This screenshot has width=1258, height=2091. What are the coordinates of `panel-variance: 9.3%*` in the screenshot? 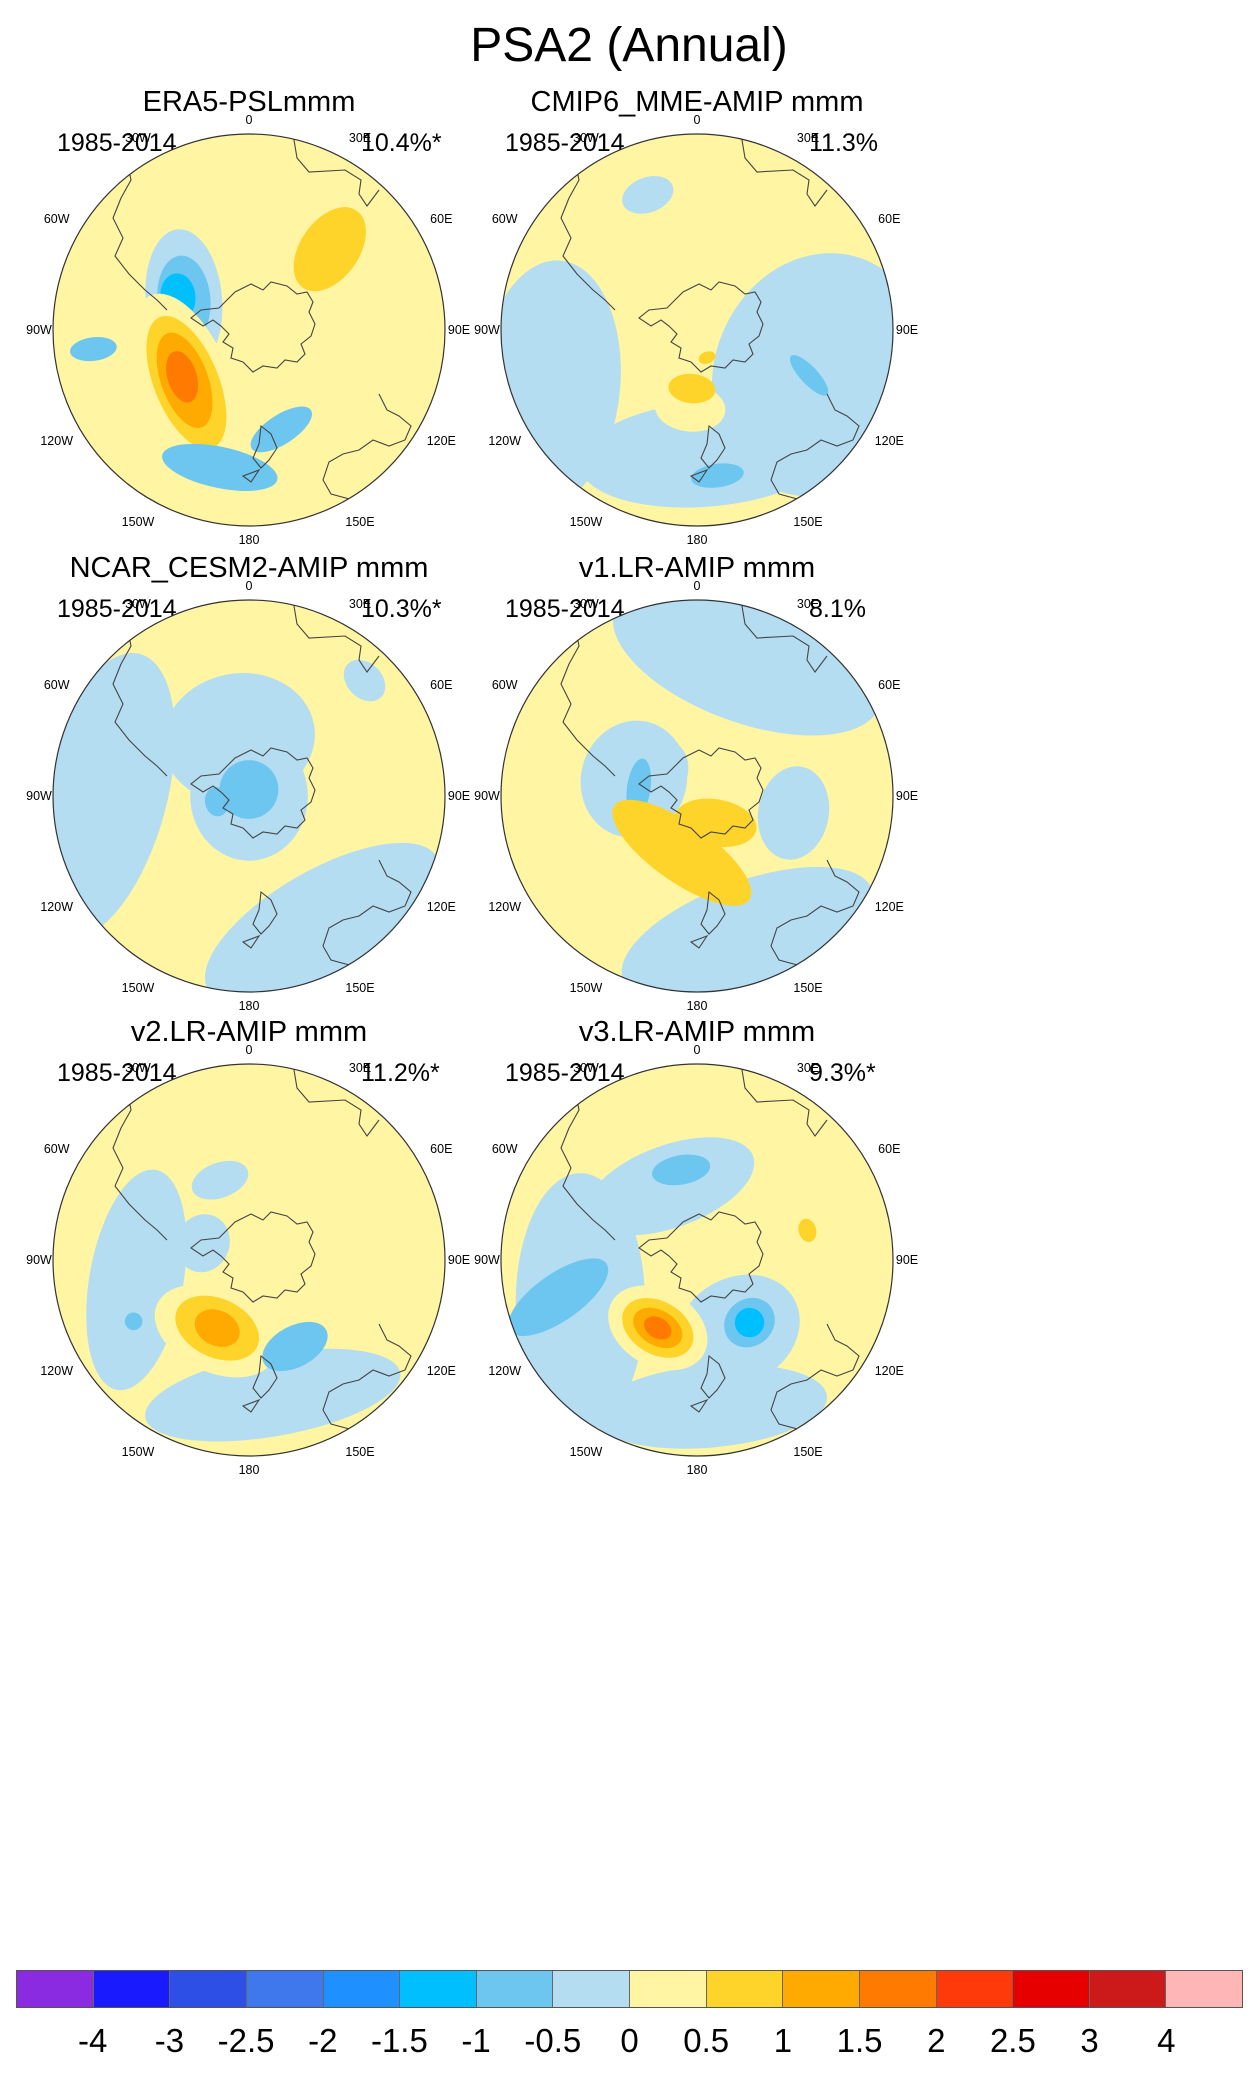 It's located at (842, 1073).